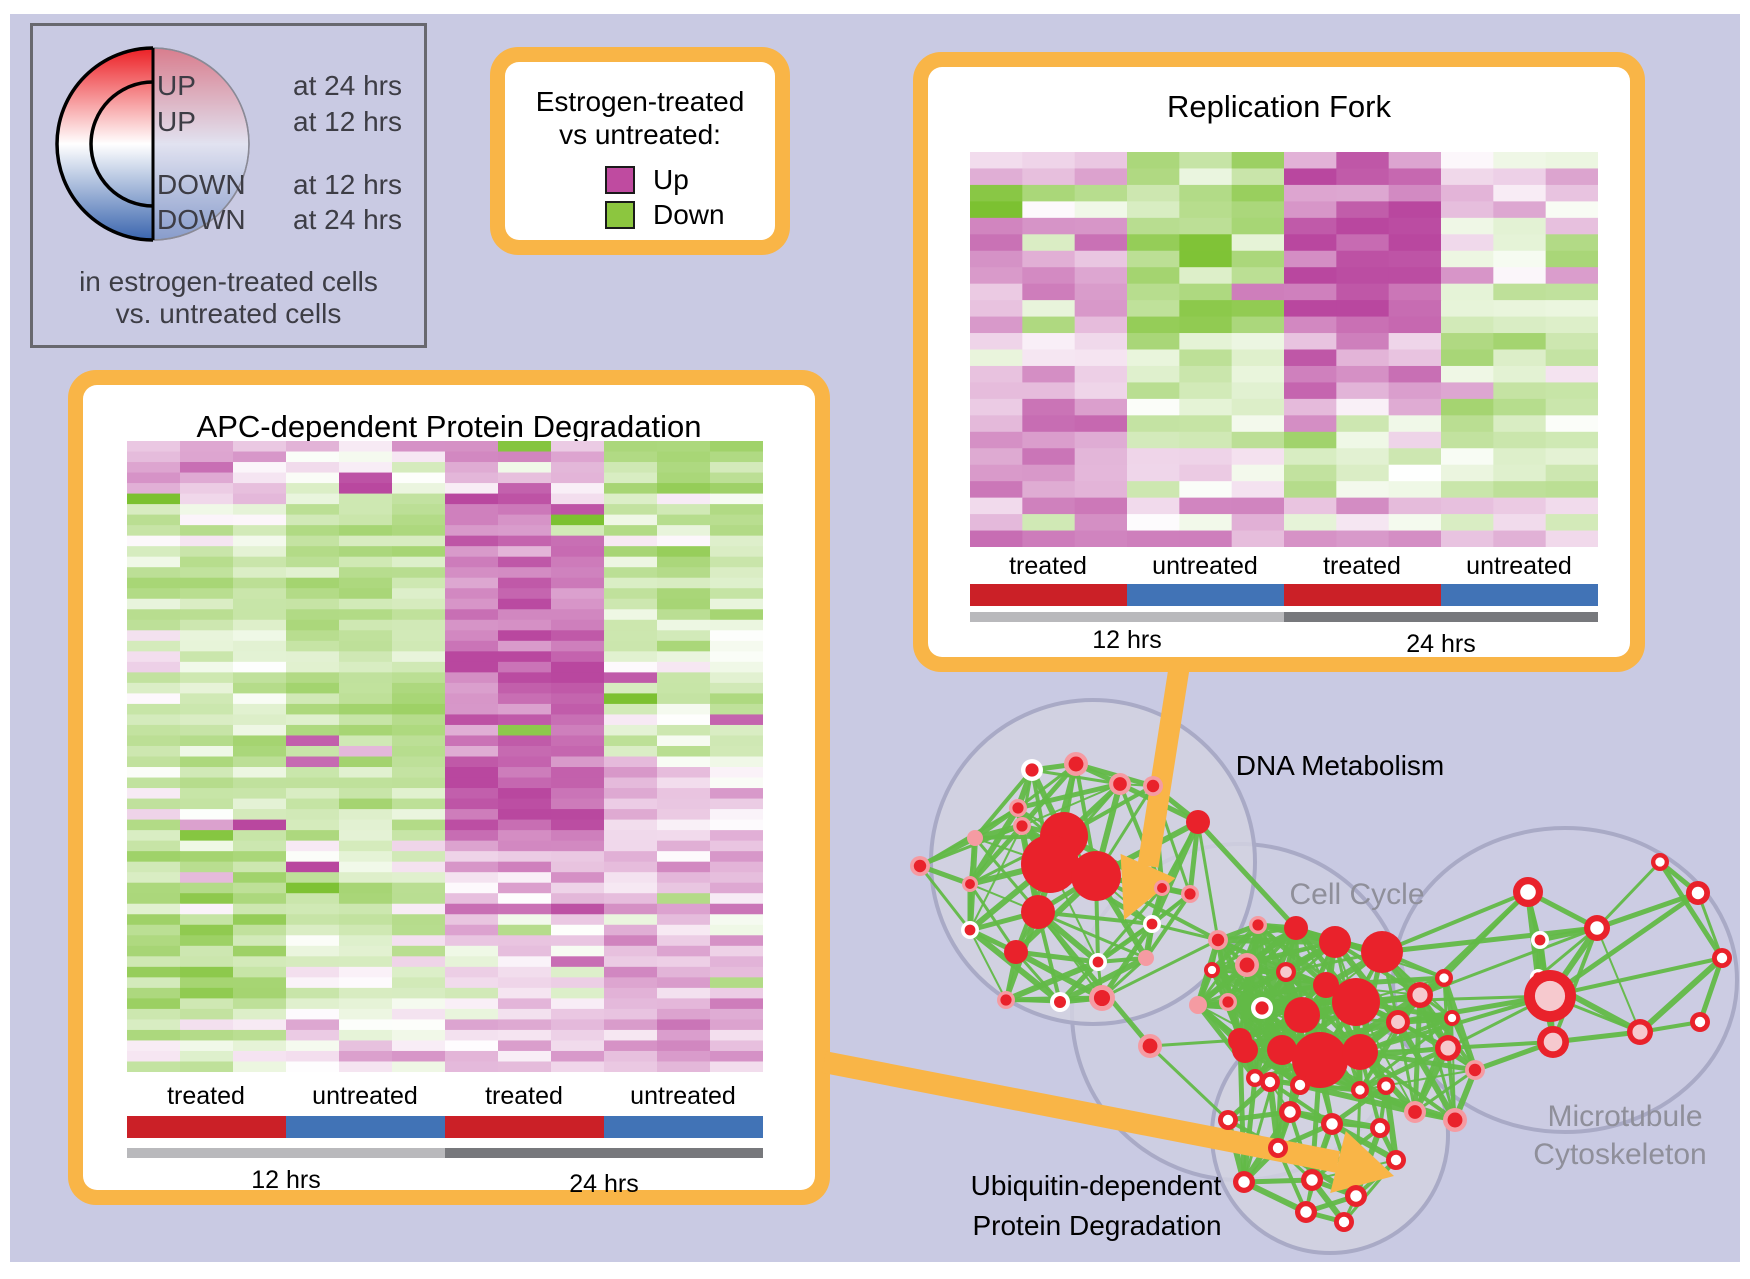 The height and width of the screenshot is (1279, 1750). I want to click on updown-legend-inner: Estrogen-treated vs untreated: Up Down, so click(640, 151).